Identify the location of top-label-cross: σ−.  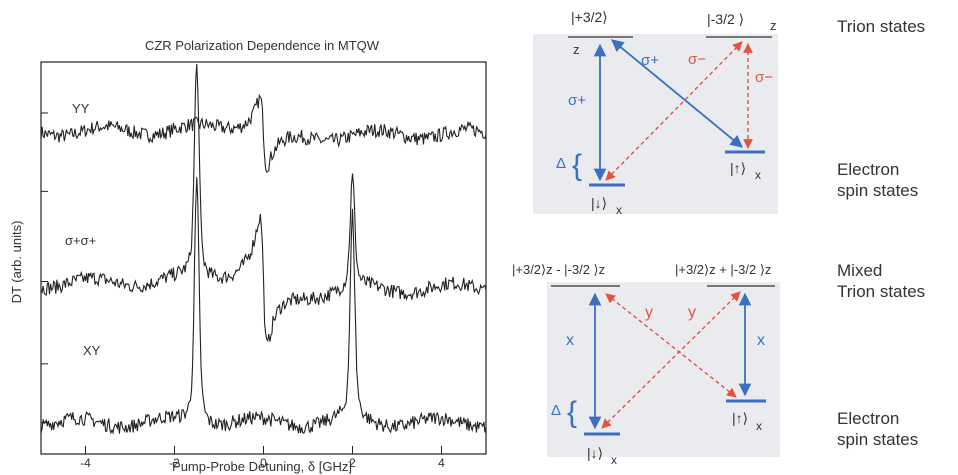
(697, 59).